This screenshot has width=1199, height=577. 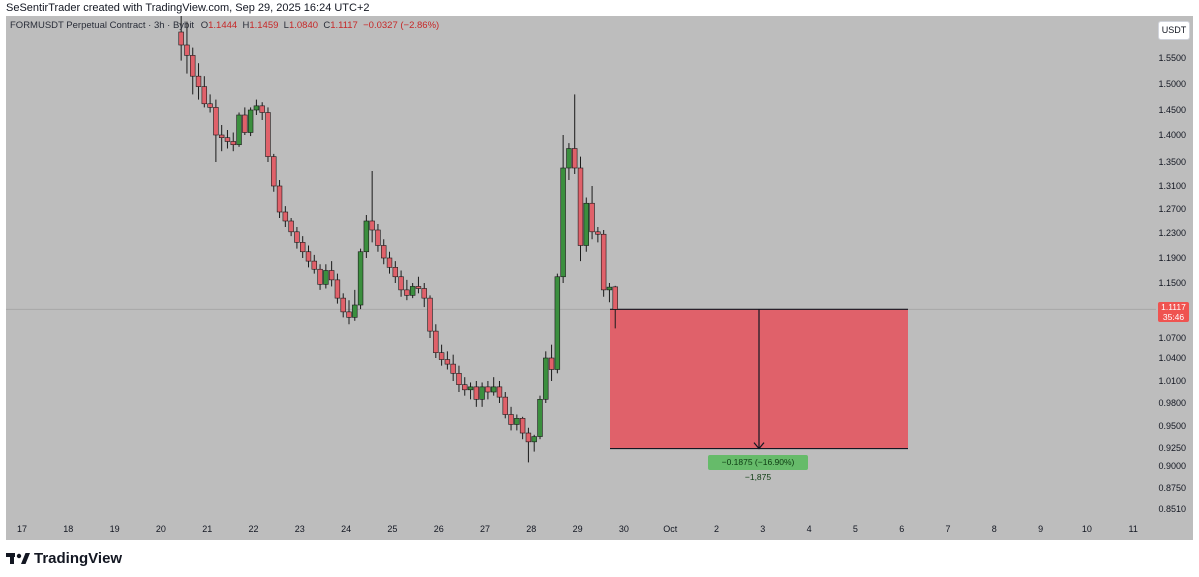 I want to click on x-tick-label: 19, so click(x=115, y=529).